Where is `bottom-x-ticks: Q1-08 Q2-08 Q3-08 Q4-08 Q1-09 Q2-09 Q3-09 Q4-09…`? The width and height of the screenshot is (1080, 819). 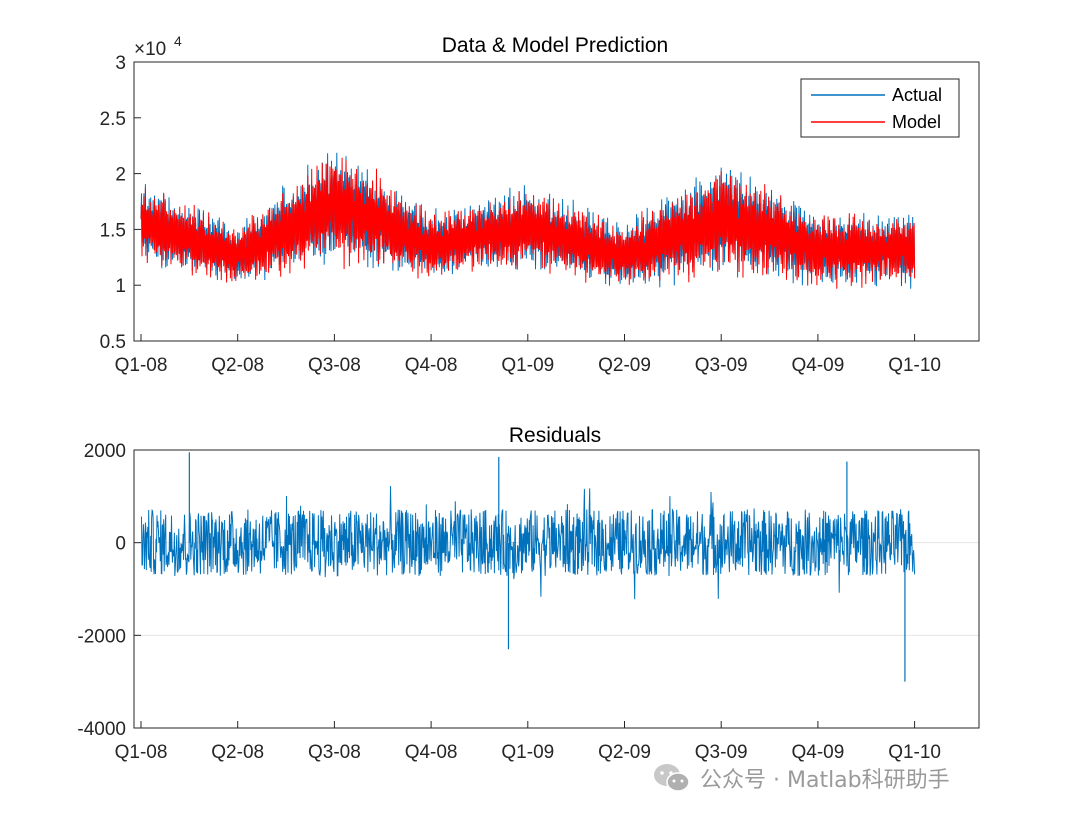 bottom-x-ticks: Q1-08 Q2-08 Q3-08 Q4-08 Q1-09 Q2-09 Q3-09 Q4-09… is located at coordinates (528, 742).